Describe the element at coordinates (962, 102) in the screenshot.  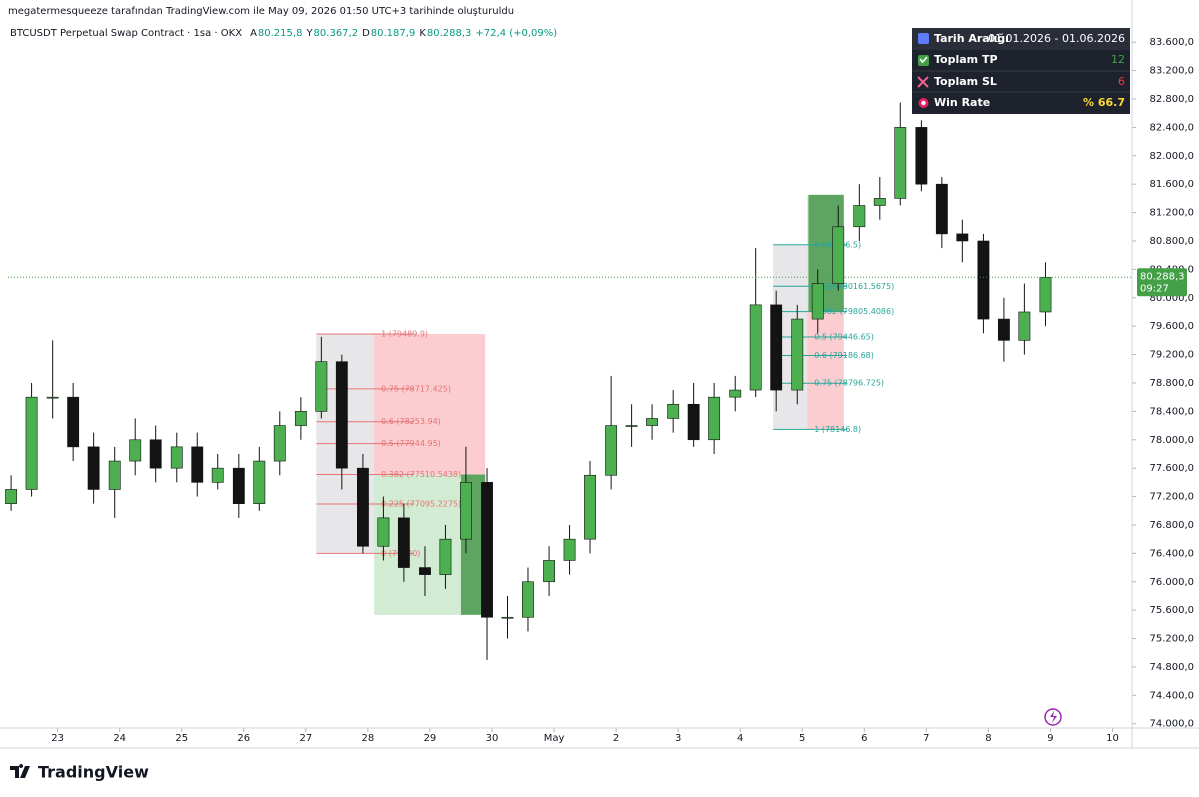
I see `table-label: Win Rate` at that location.